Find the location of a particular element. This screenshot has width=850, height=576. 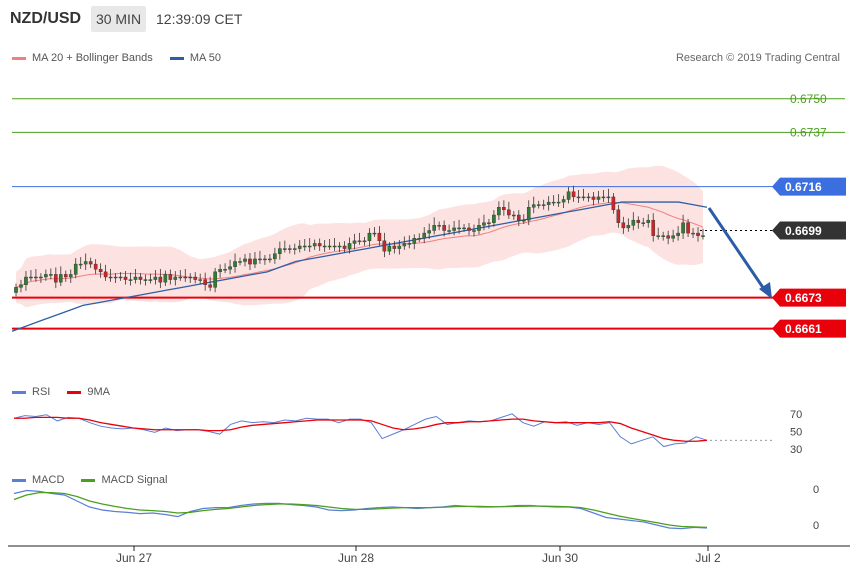

macd-legend: MACD MACD Signal is located at coordinates (89, 480).